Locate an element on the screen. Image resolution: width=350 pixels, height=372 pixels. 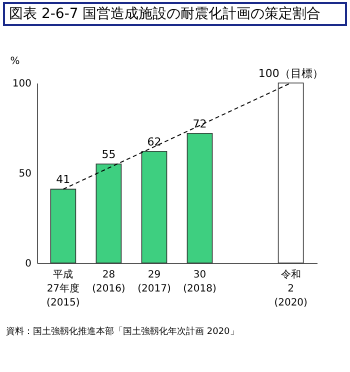
x-tick-label: 令和 2 (2020) is located at coordinates (291, 288).